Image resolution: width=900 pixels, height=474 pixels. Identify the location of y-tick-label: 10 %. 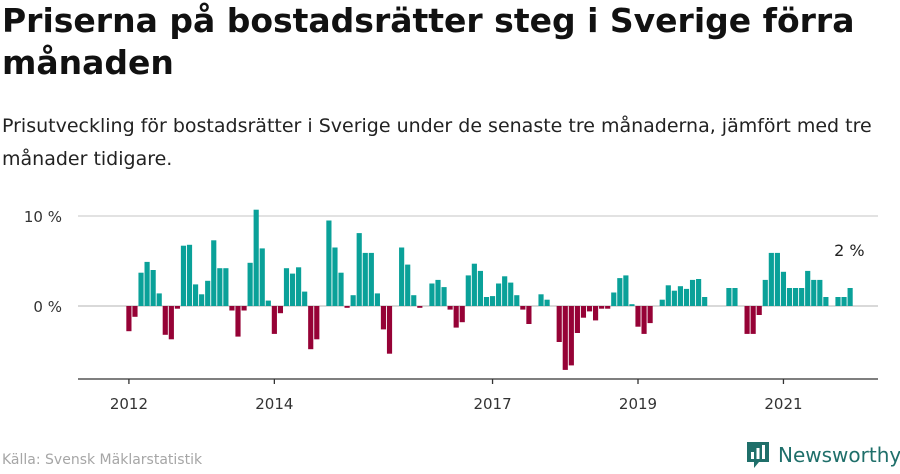
(43, 217).